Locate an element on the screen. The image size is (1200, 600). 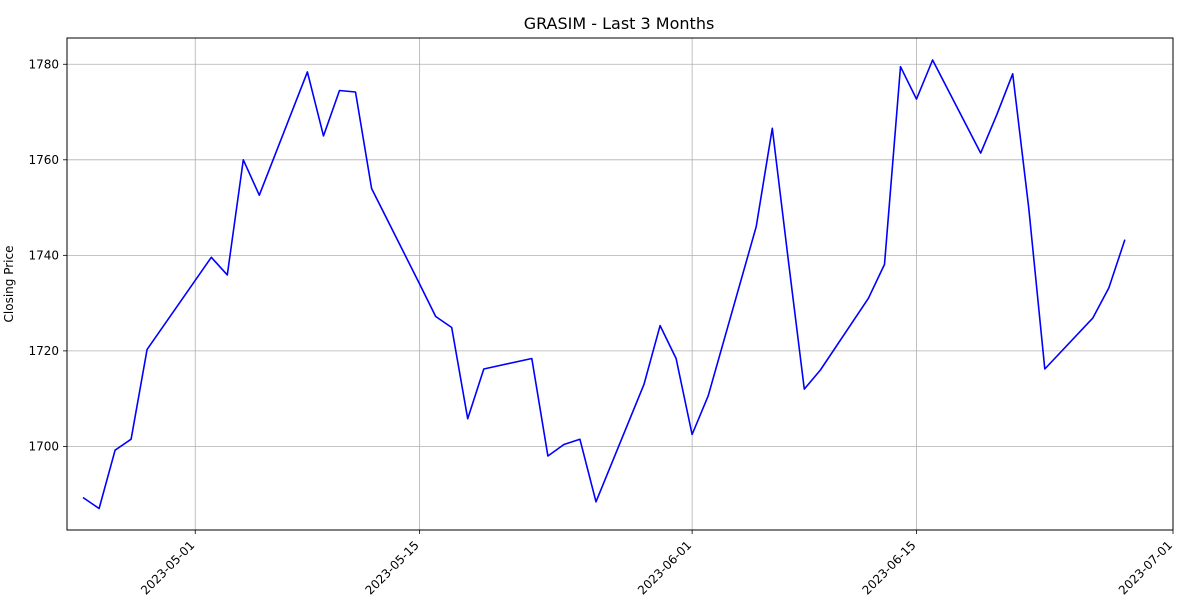
chart-title: GRASIM - Last 3 Months is located at coordinates (619, 23).